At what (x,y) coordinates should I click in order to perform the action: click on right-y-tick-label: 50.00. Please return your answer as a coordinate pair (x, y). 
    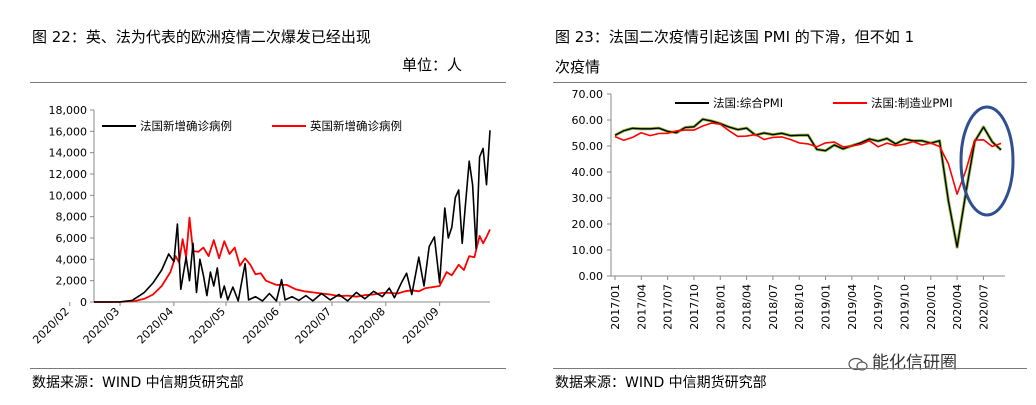
    Looking at the image, I should click on (588, 146).